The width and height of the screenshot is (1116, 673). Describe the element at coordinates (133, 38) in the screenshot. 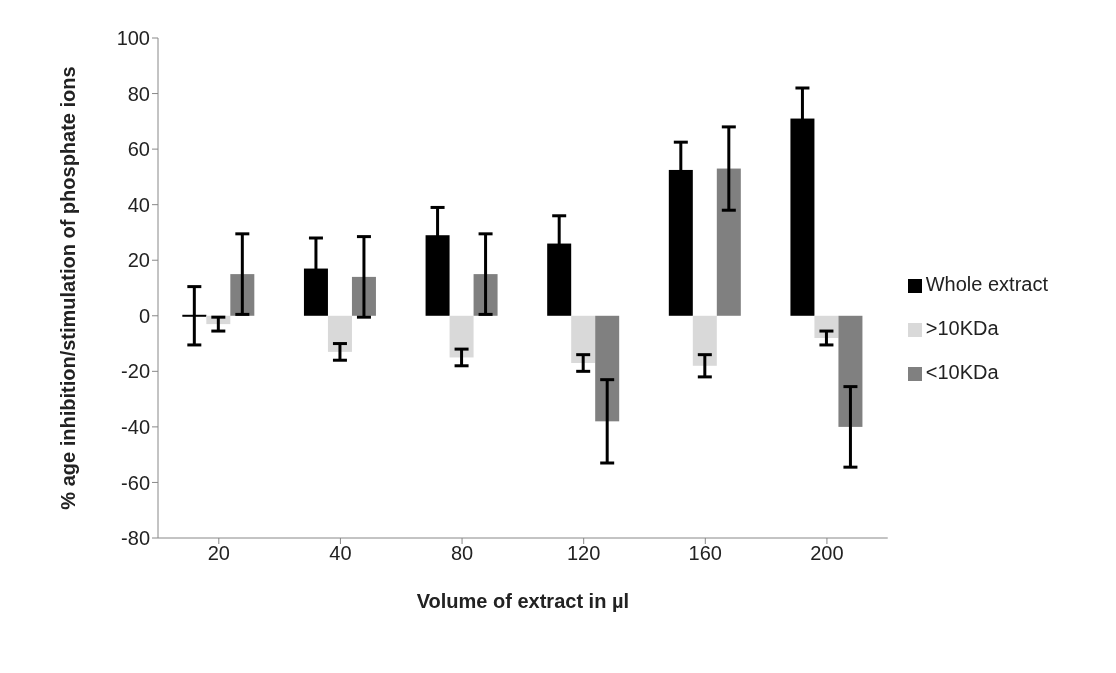

I see `y-tick-label: 100` at that location.